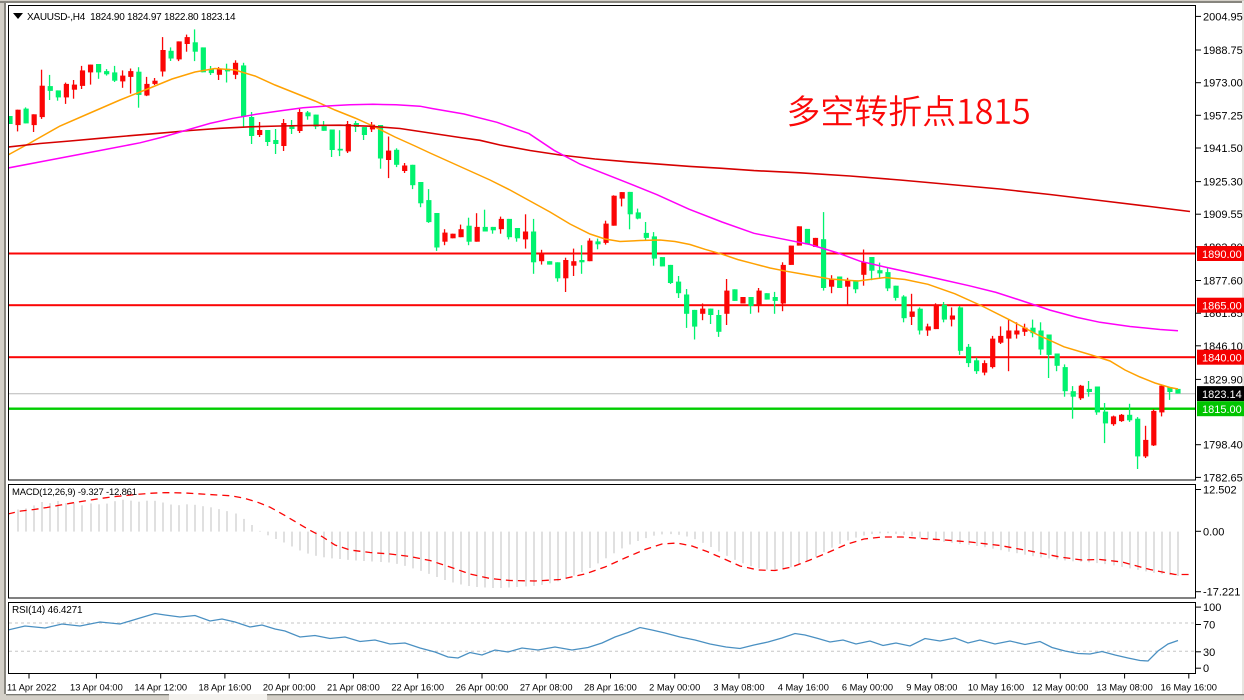 The height and width of the screenshot is (700, 1244). Describe the element at coordinates (1213, 532) in the screenshot. I see `svg-text: 0.00` at that location.